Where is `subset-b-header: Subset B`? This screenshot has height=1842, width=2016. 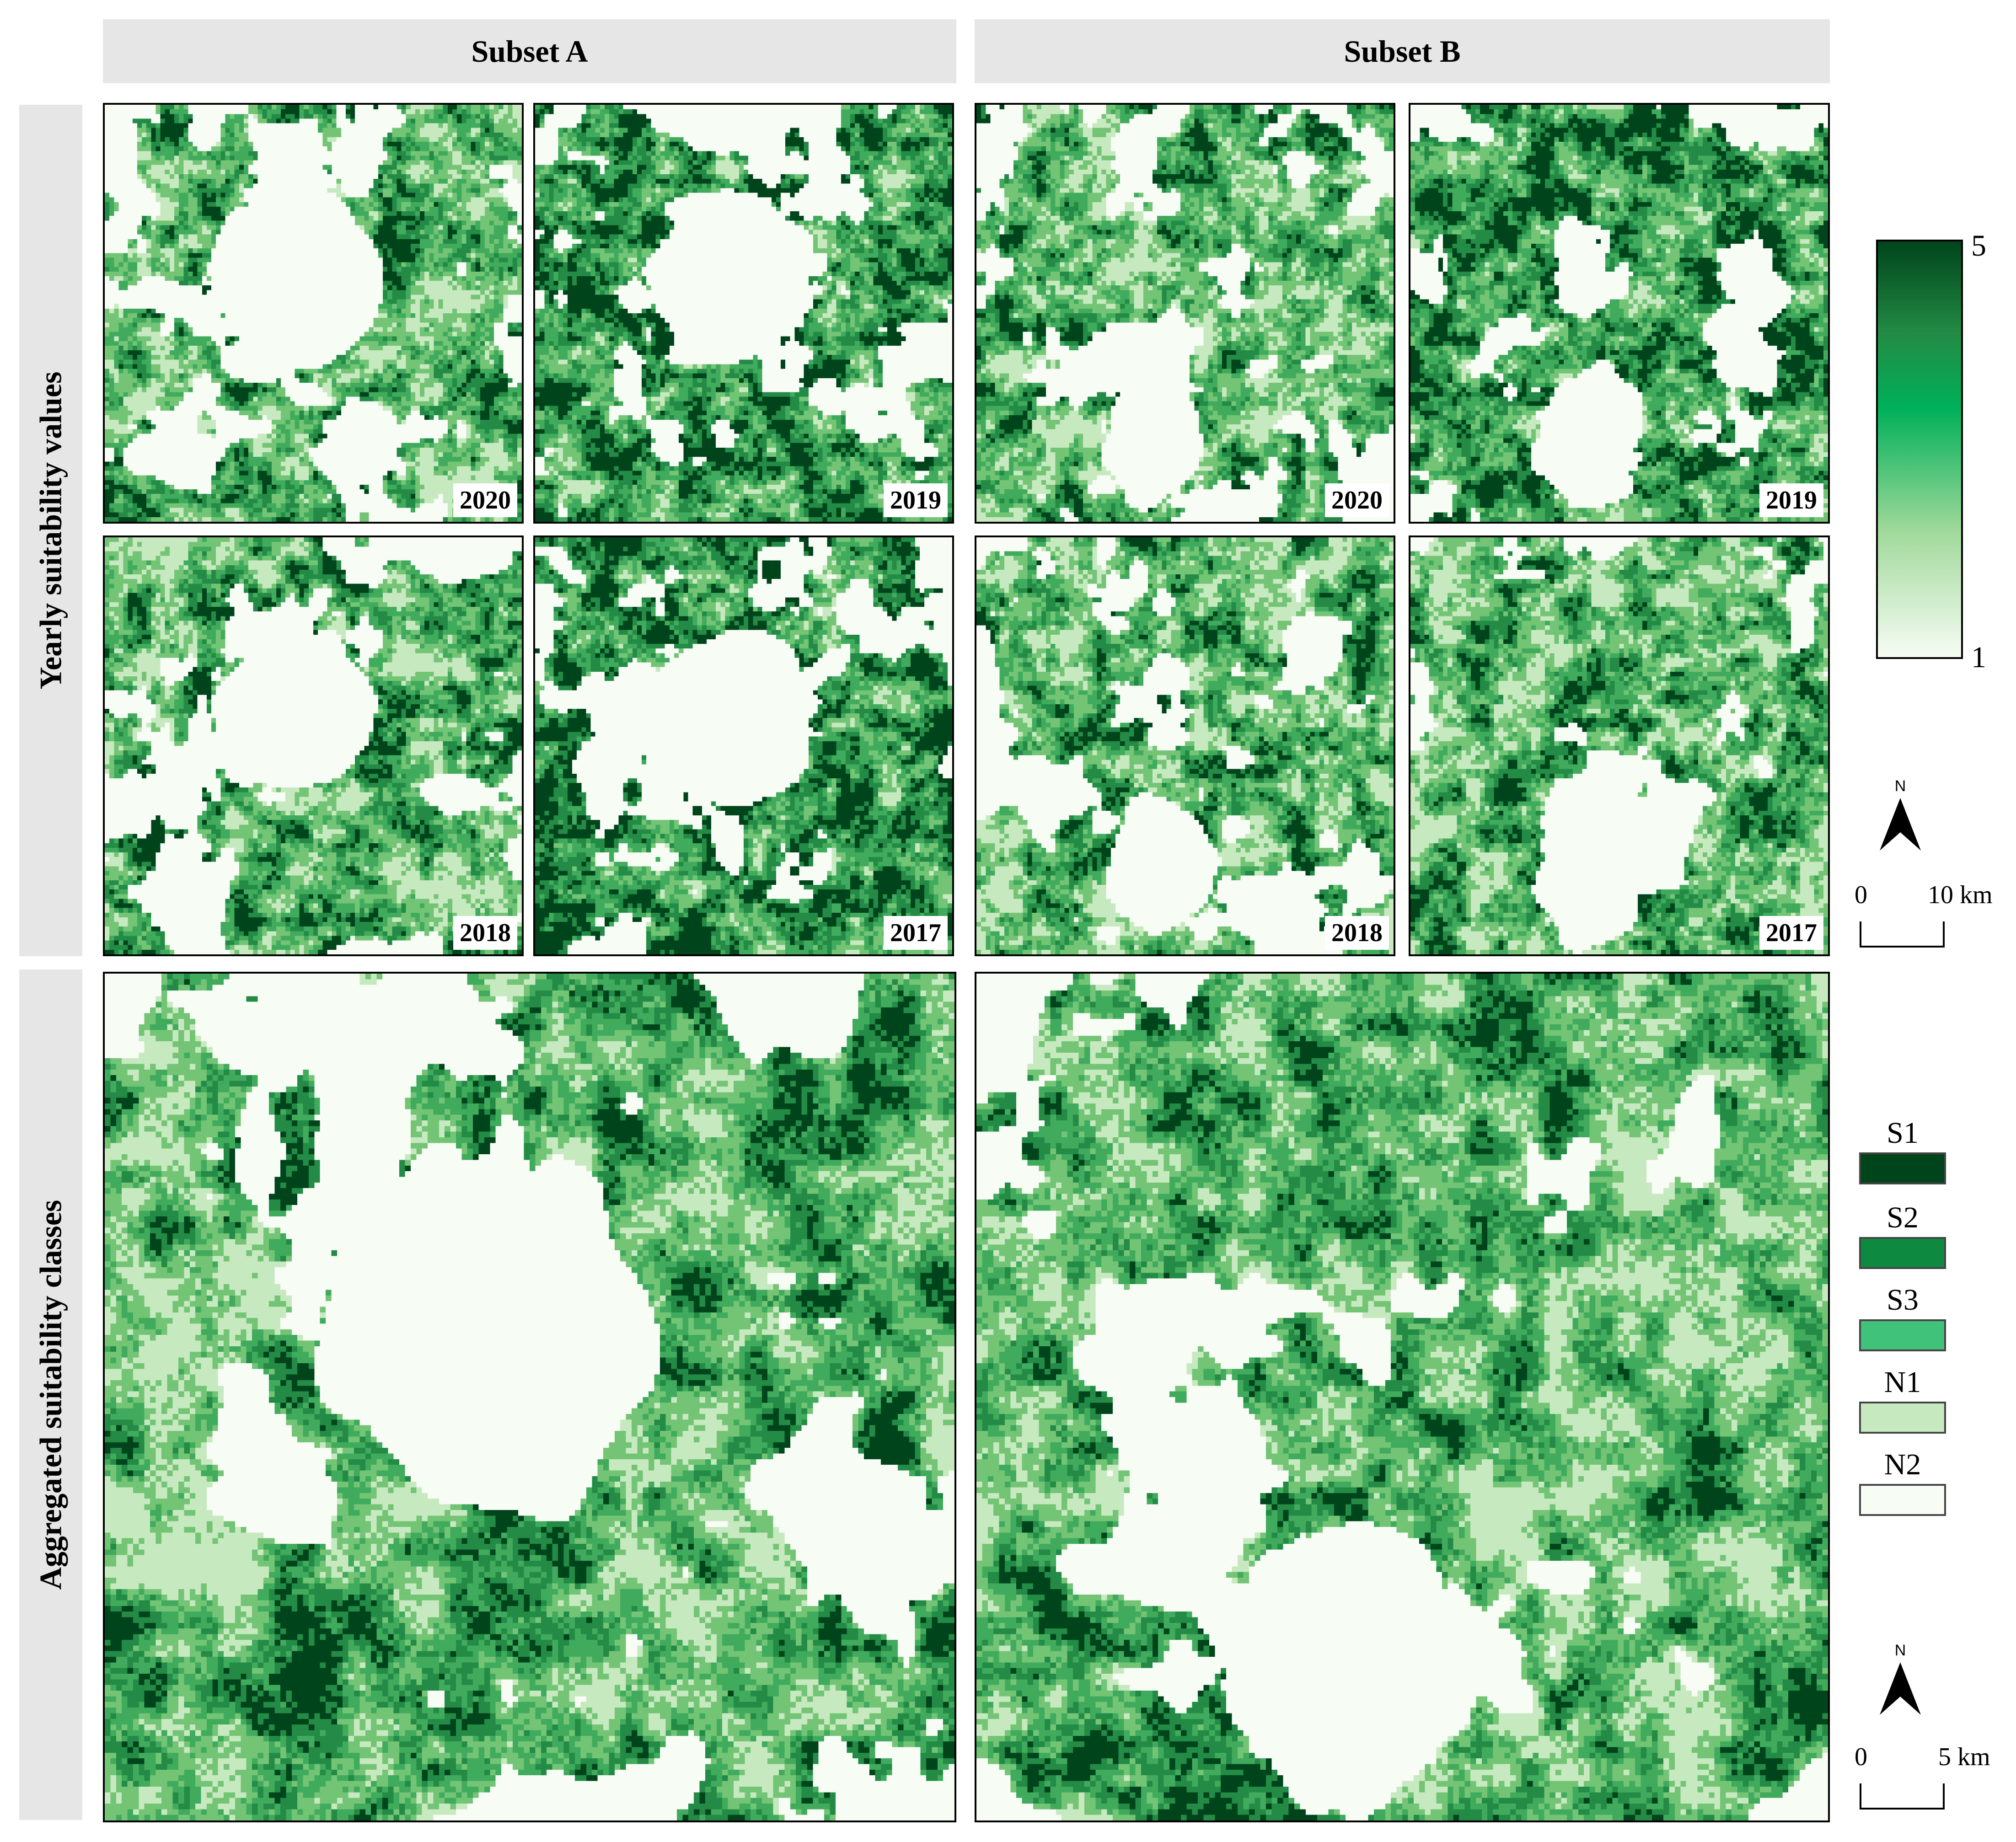 subset-b-header: Subset B is located at coordinates (1402, 51).